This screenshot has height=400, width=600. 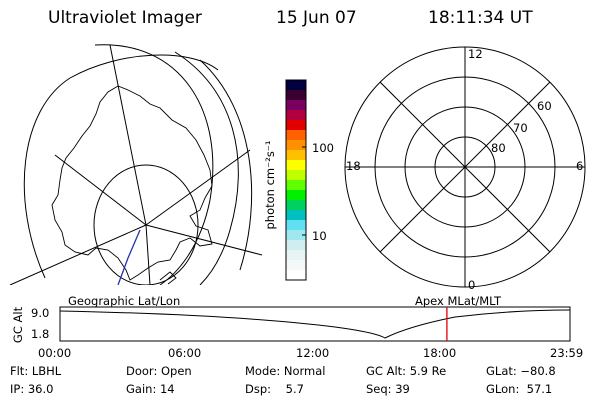 I want to click on y-tick-9: 9.0, so click(x=40, y=313).